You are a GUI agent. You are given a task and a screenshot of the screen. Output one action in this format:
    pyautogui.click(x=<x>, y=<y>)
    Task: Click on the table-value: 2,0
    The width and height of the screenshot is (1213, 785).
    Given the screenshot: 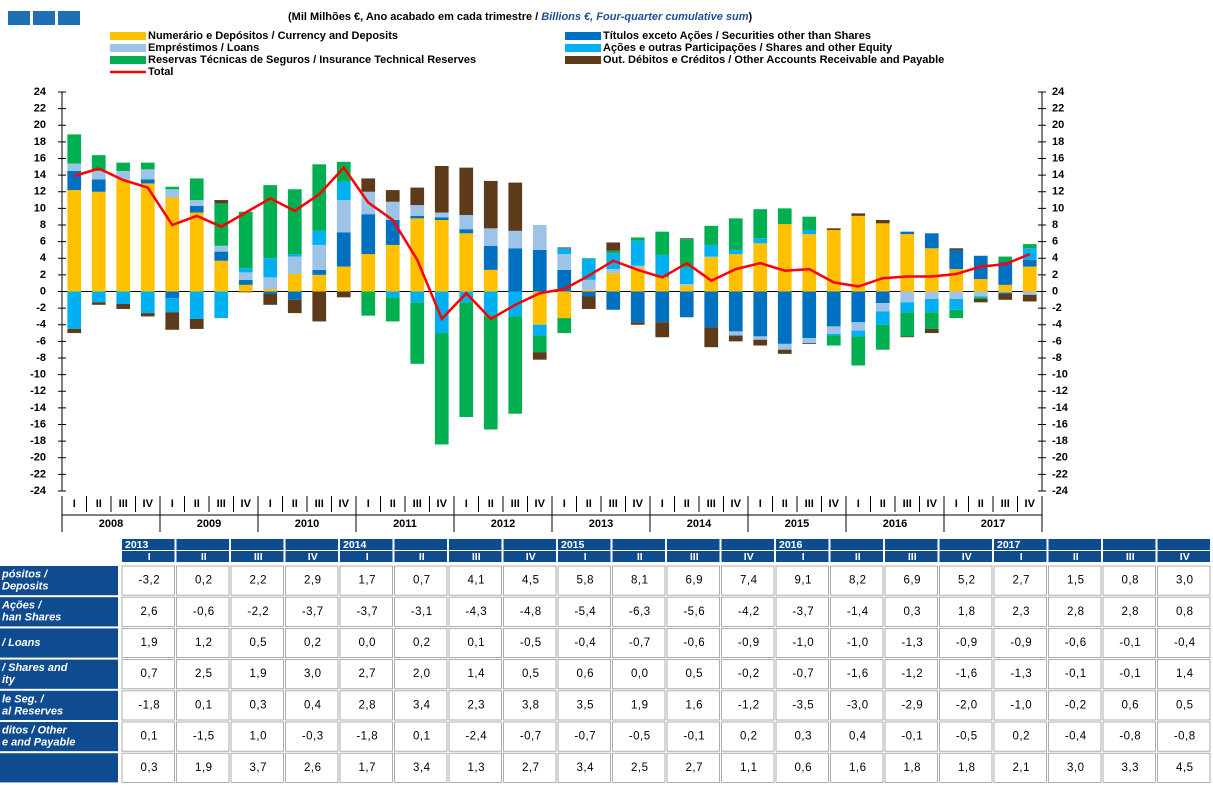 What is the action you would take?
    pyautogui.click(x=422, y=674)
    